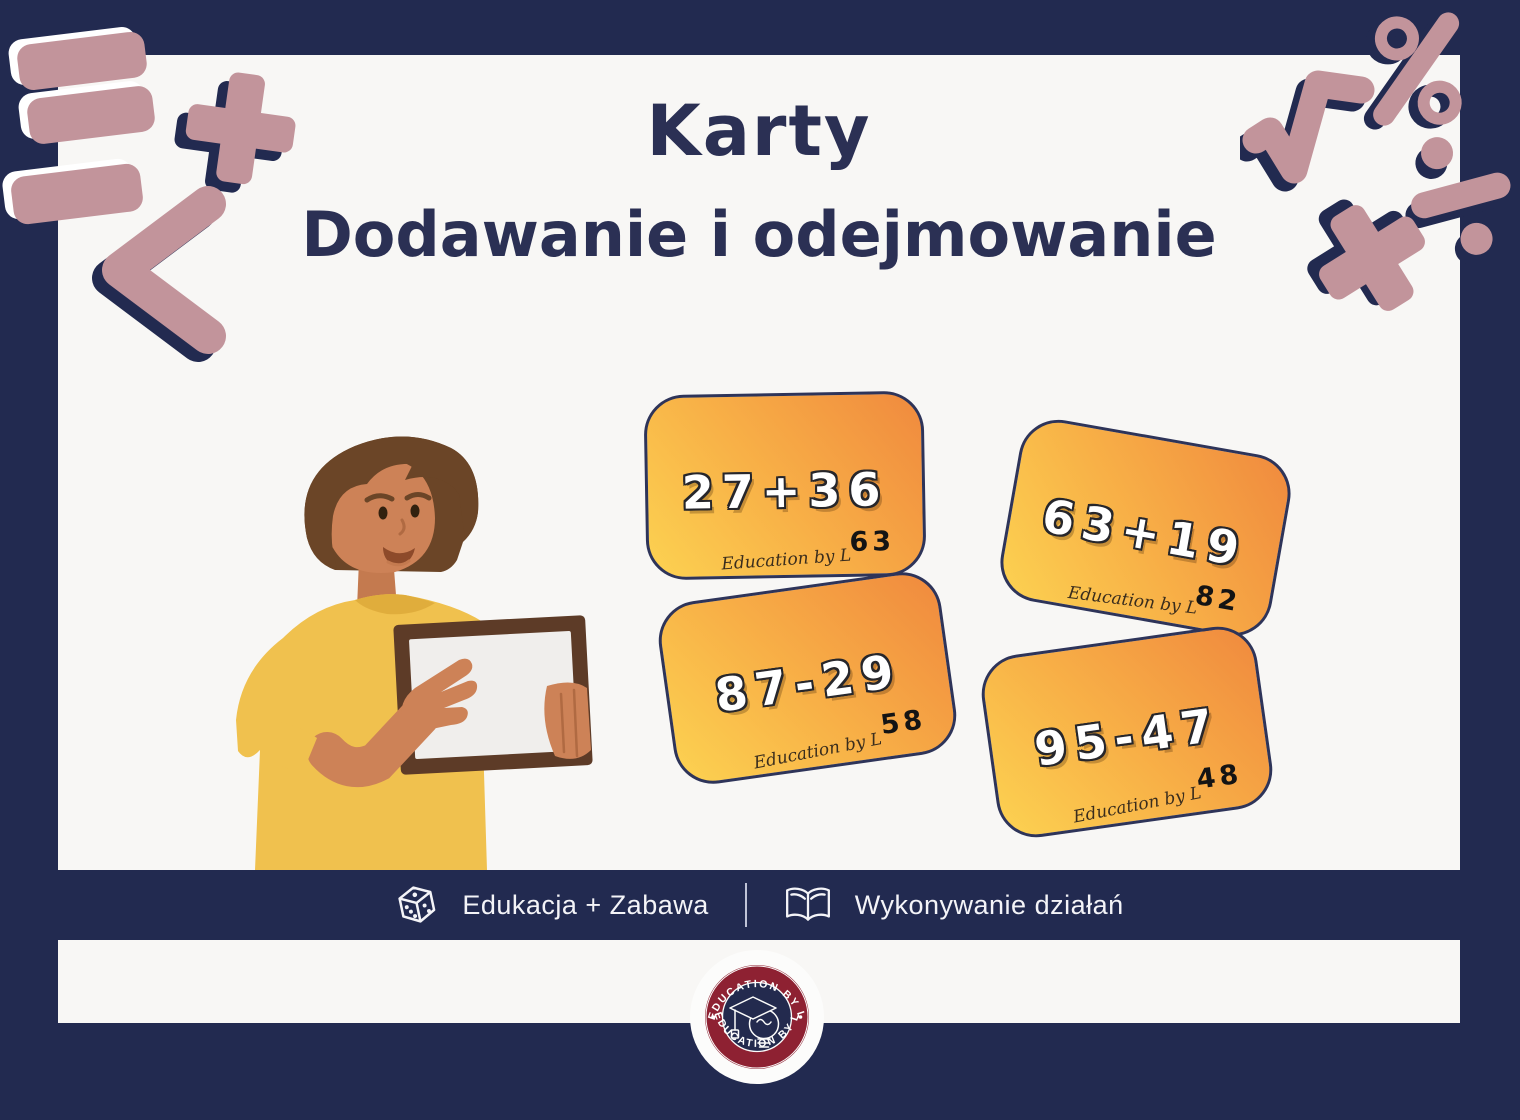  I want to click on open-book-icon, so click(807, 904).